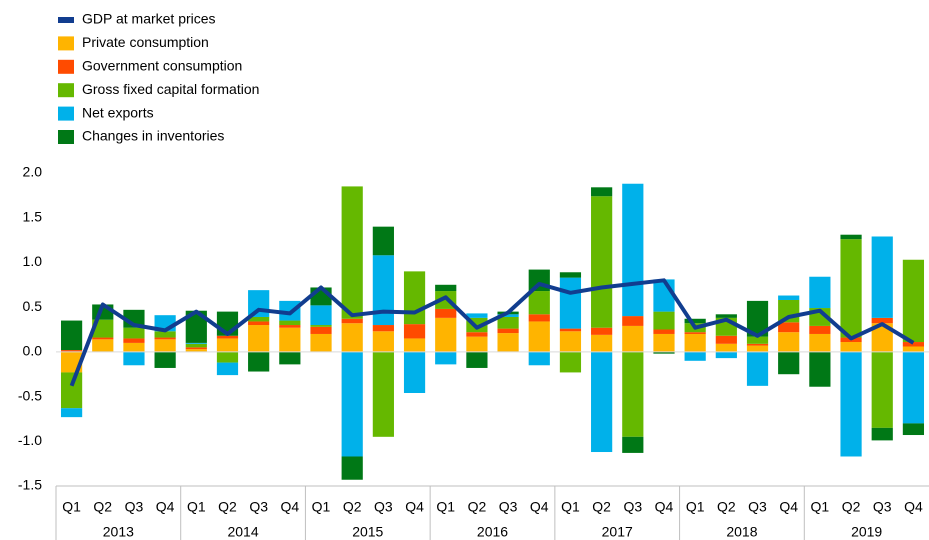 The height and width of the screenshot is (540, 929). Describe the element at coordinates (617, 532) in the screenshot. I see `year-label: 2017` at that location.